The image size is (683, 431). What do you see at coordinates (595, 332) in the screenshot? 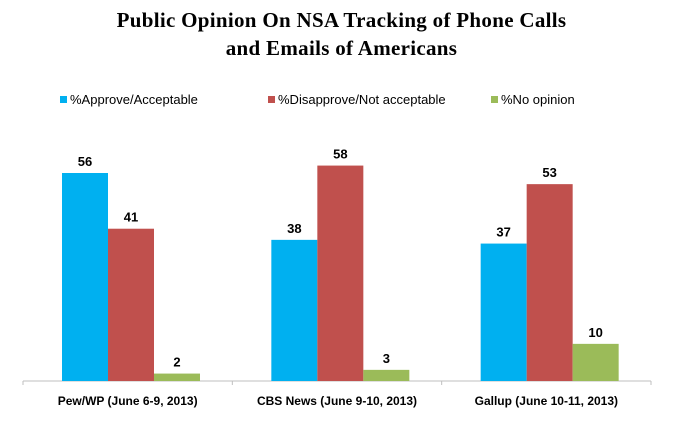
I see `data-label-2-2: 10` at bounding box center [595, 332].